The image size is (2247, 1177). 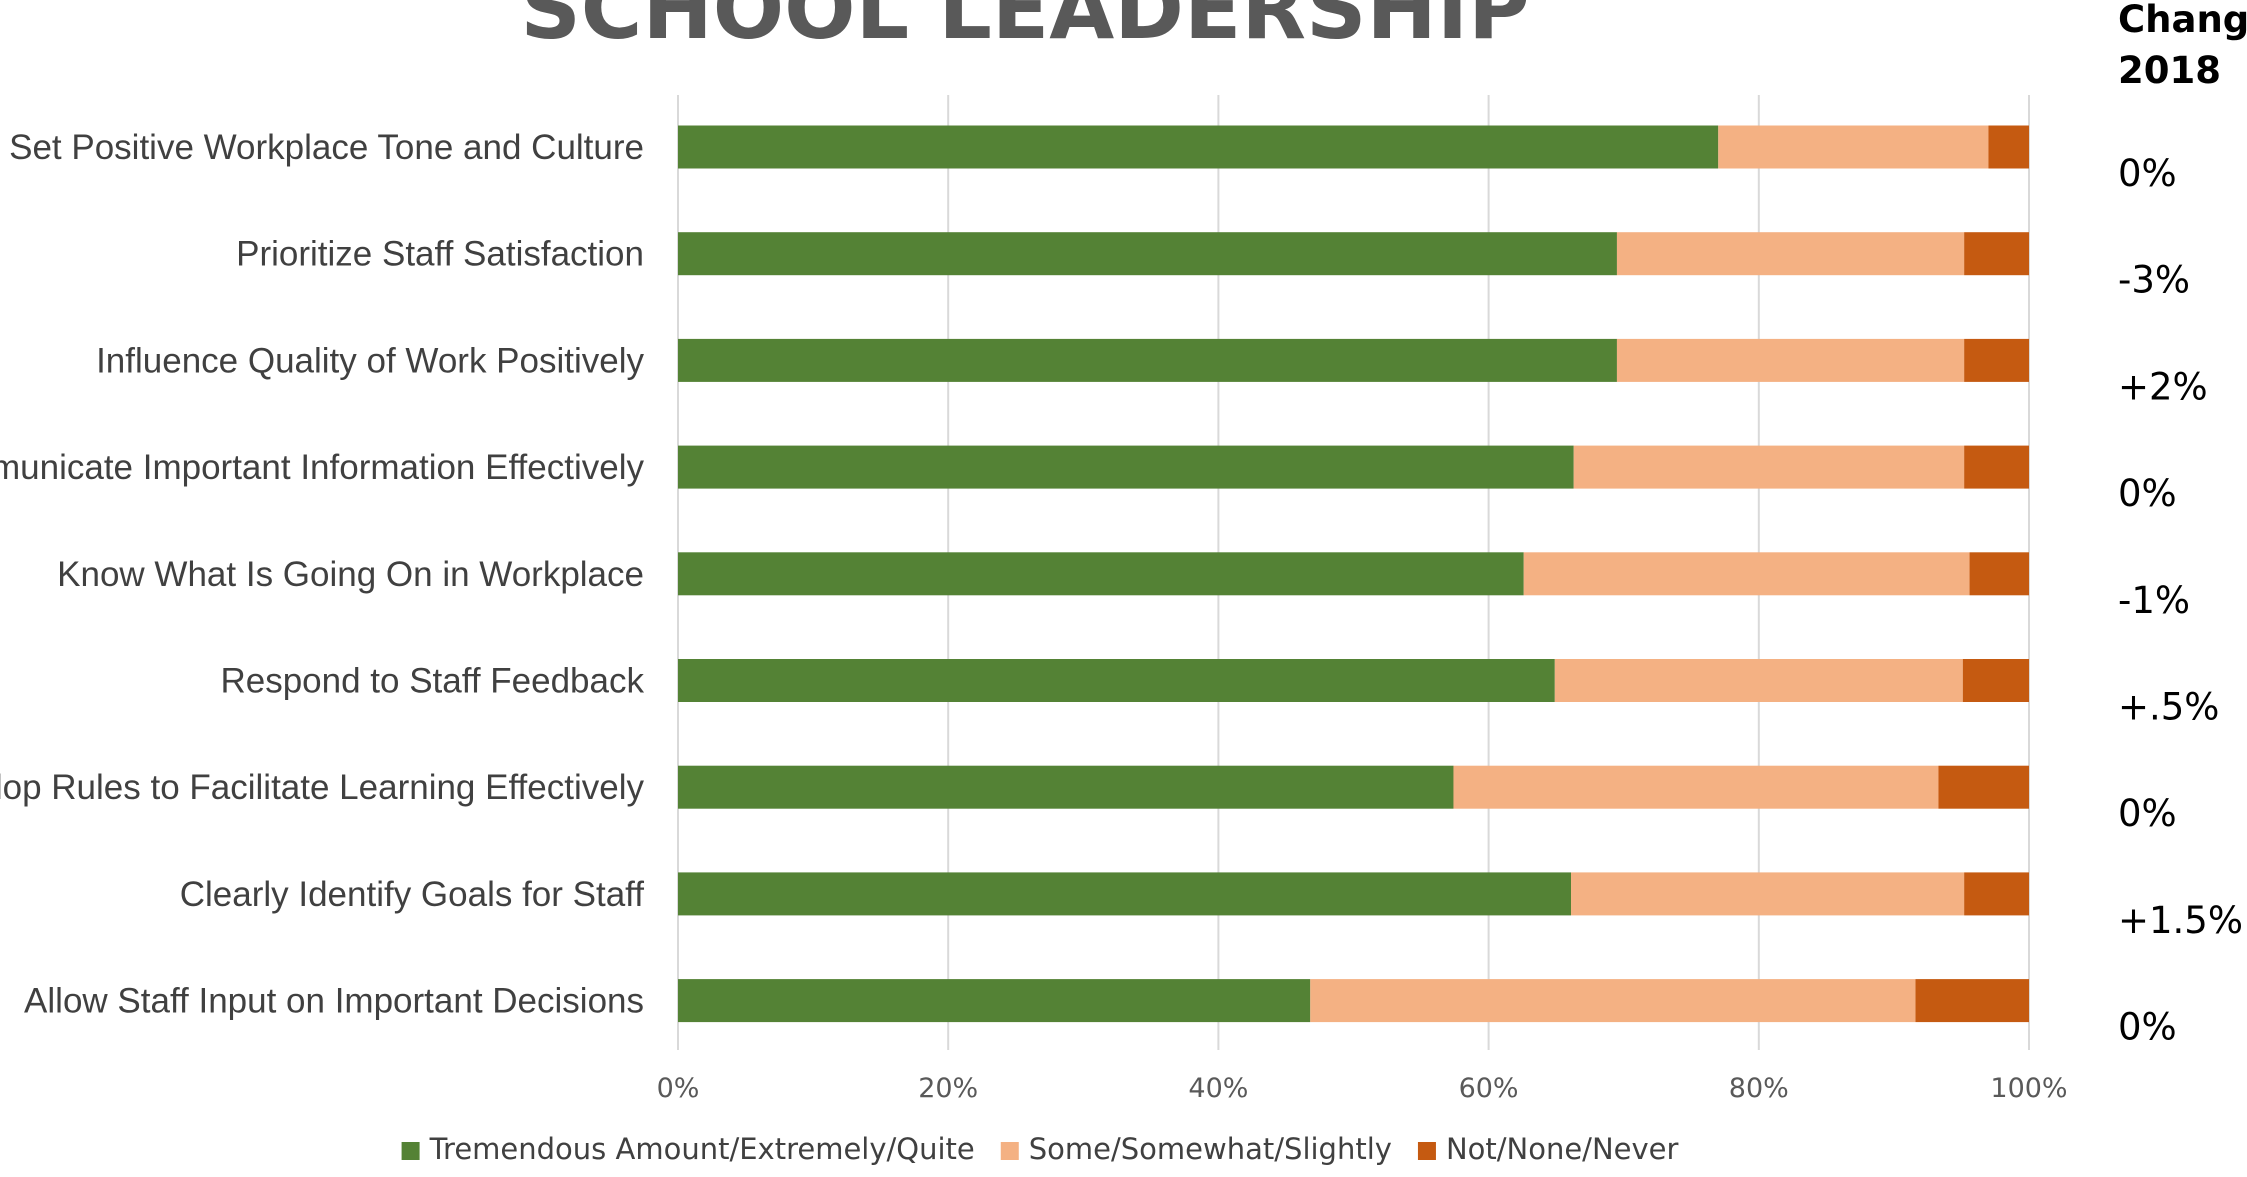 What do you see at coordinates (2168, 707) in the screenshot?
I see `change-value: +.5%` at bounding box center [2168, 707].